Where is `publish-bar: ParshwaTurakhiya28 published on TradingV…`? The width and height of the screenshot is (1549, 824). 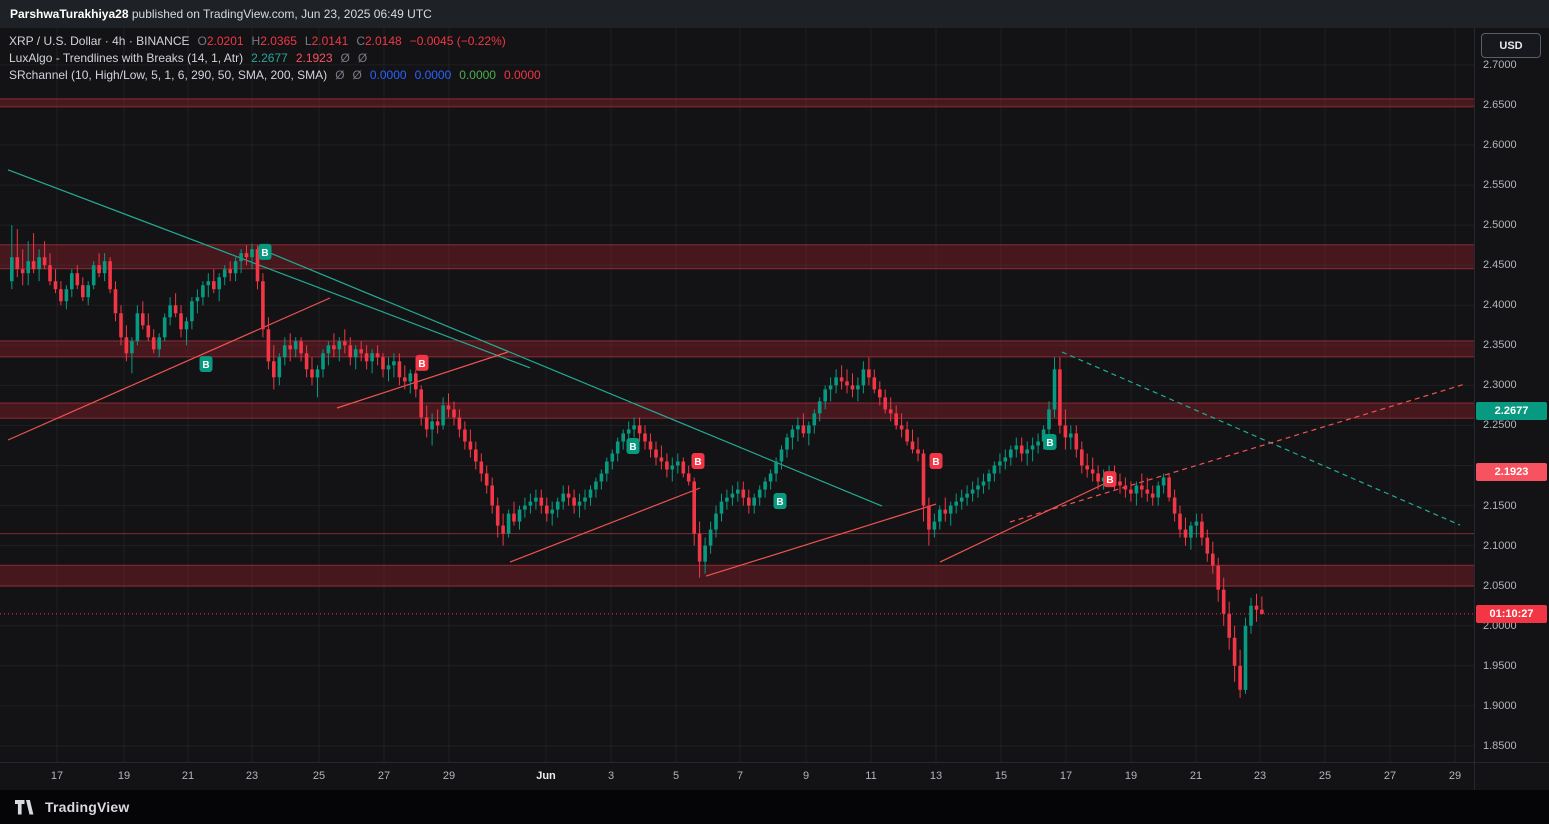
publish-bar: ParshwaTurakhiya28 published on TradingV… is located at coordinates (774, 14).